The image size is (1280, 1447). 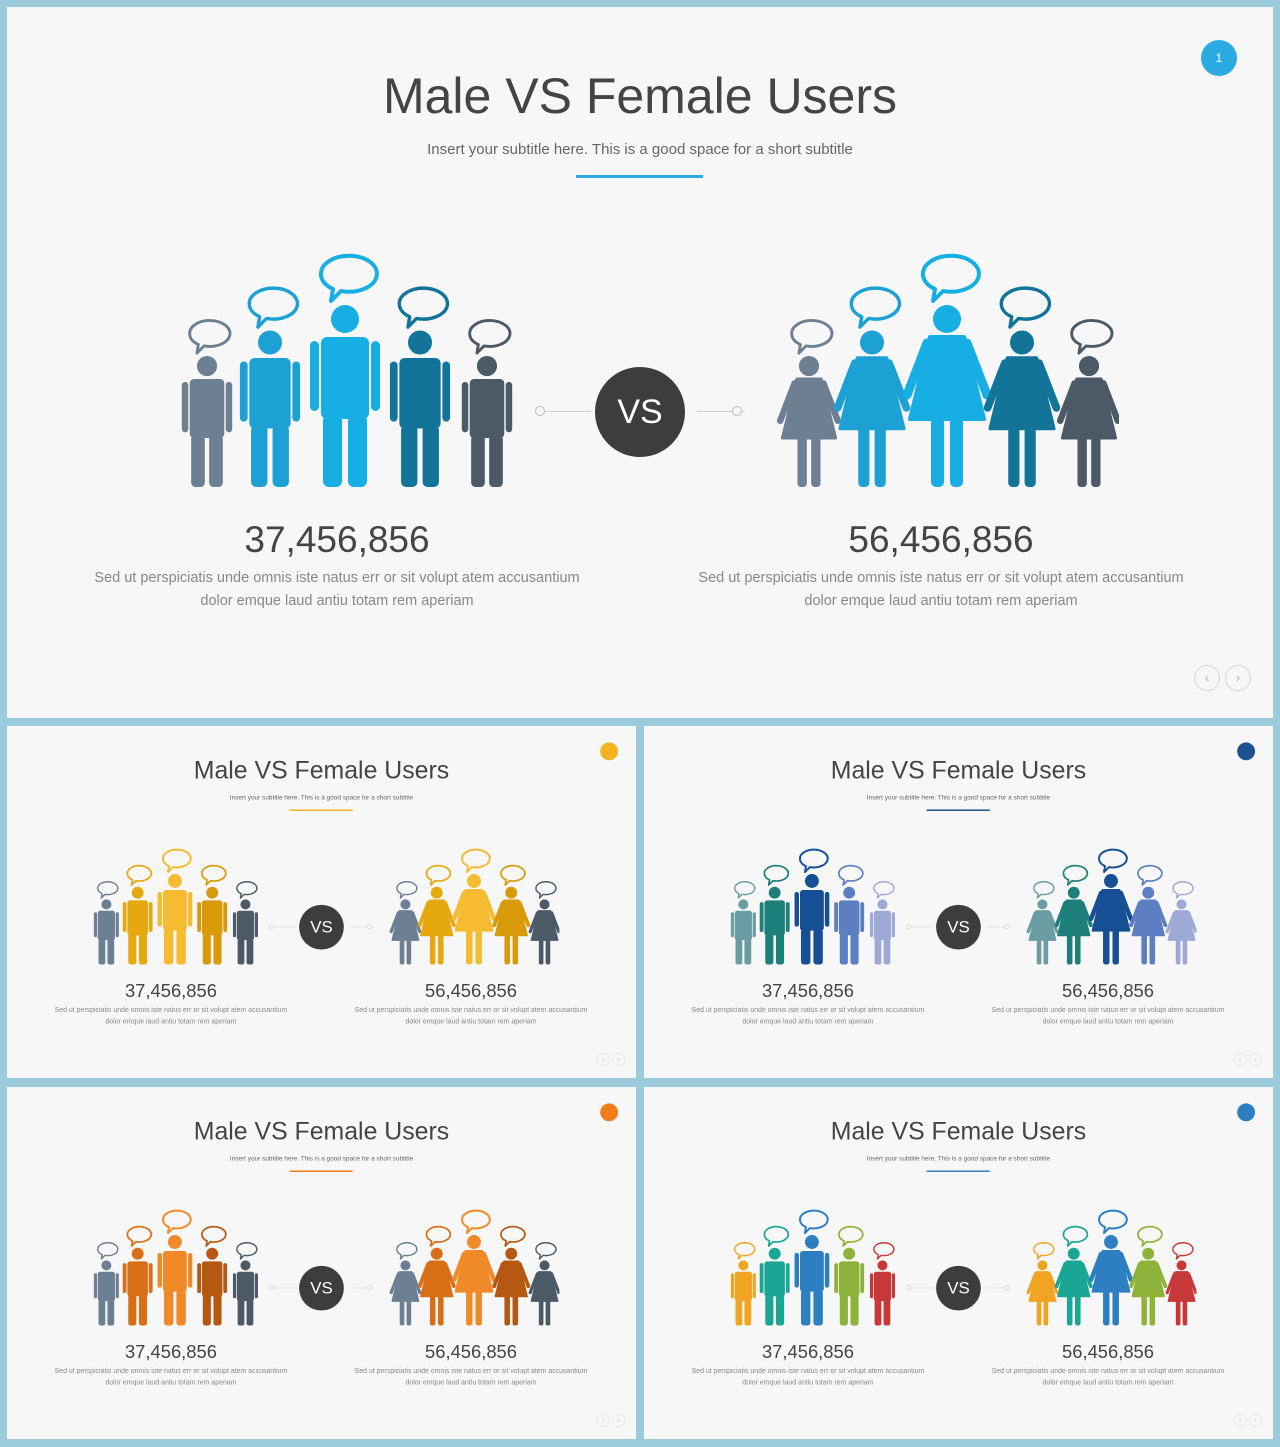 What do you see at coordinates (609, 751) in the screenshot?
I see `page-number-badge: 2` at bounding box center [609, 751].